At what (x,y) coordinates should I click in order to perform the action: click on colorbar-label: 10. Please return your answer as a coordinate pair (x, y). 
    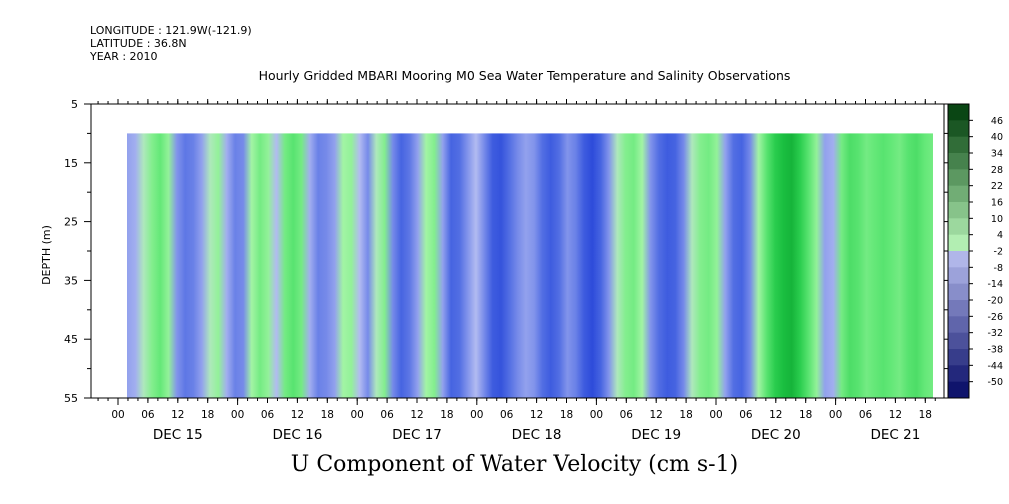
    Looking at the image, I should click on (997, 219).